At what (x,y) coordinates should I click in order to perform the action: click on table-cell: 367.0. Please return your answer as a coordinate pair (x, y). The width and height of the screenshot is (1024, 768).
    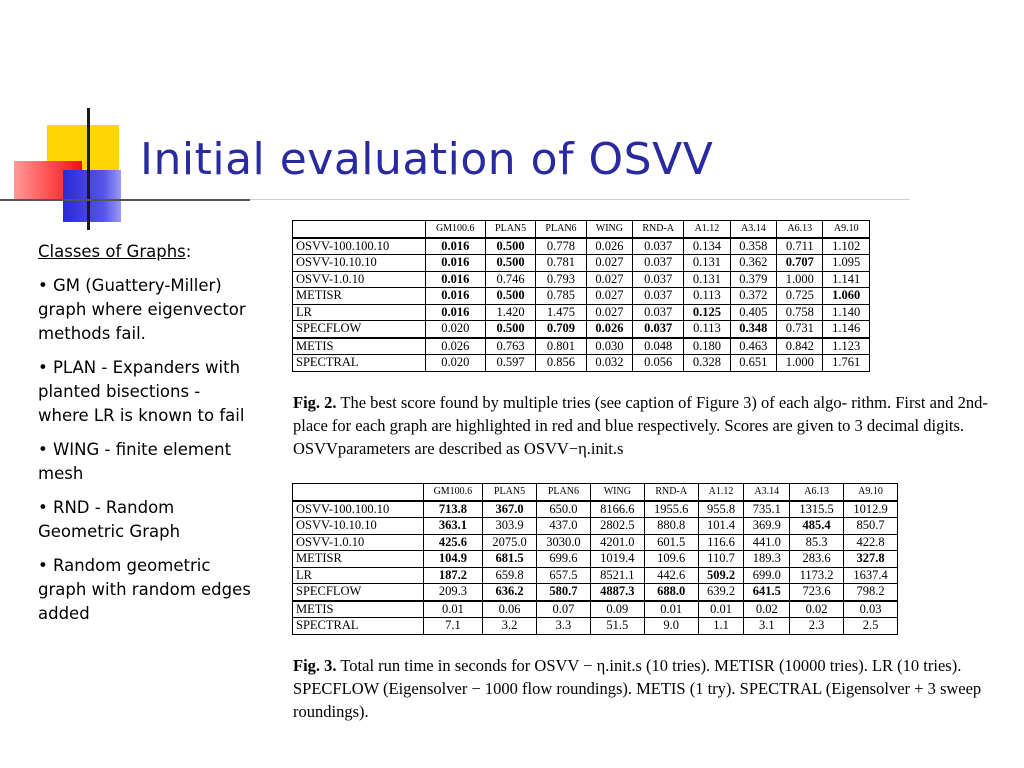
    Looking at the image, I should click on (509, 508).